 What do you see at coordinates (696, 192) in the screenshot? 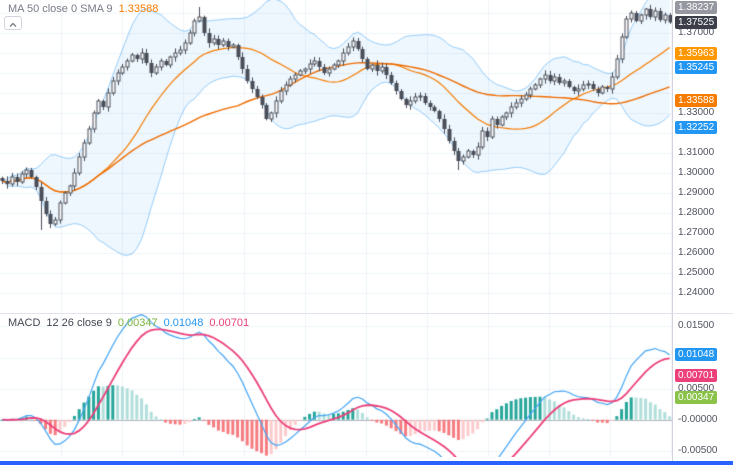
I see `axis-tick-label: 1.29000` at bounding box center [696, 192].